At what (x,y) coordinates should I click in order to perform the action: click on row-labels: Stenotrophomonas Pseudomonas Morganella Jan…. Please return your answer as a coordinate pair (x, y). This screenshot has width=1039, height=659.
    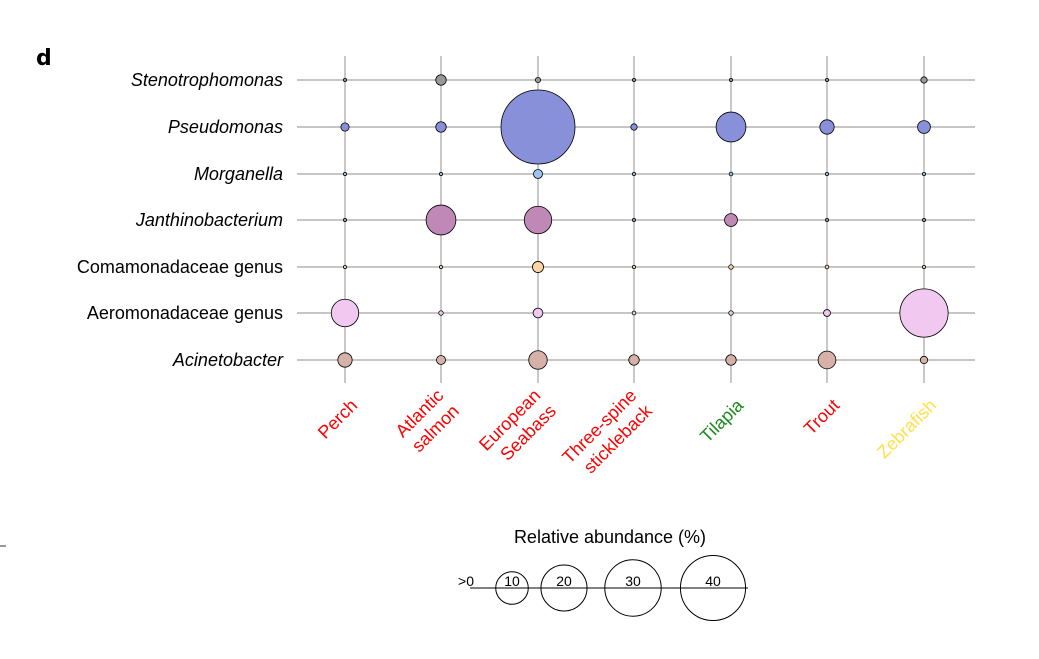
    Looking at the image, I should click on (180, 220).